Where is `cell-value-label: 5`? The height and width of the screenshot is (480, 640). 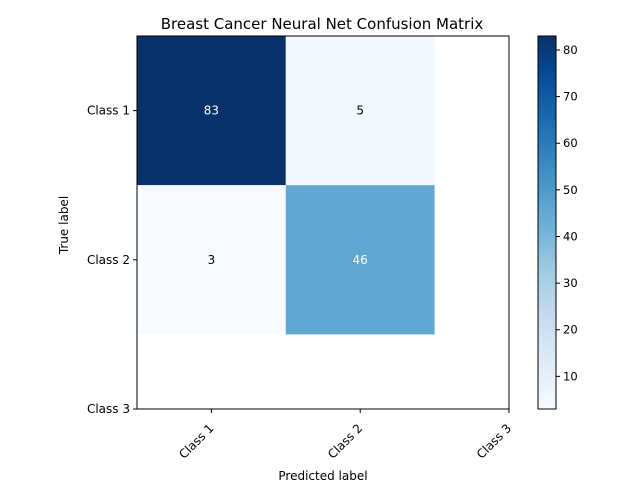
cell-value-label: 5 is located at coordinates (360, 111).